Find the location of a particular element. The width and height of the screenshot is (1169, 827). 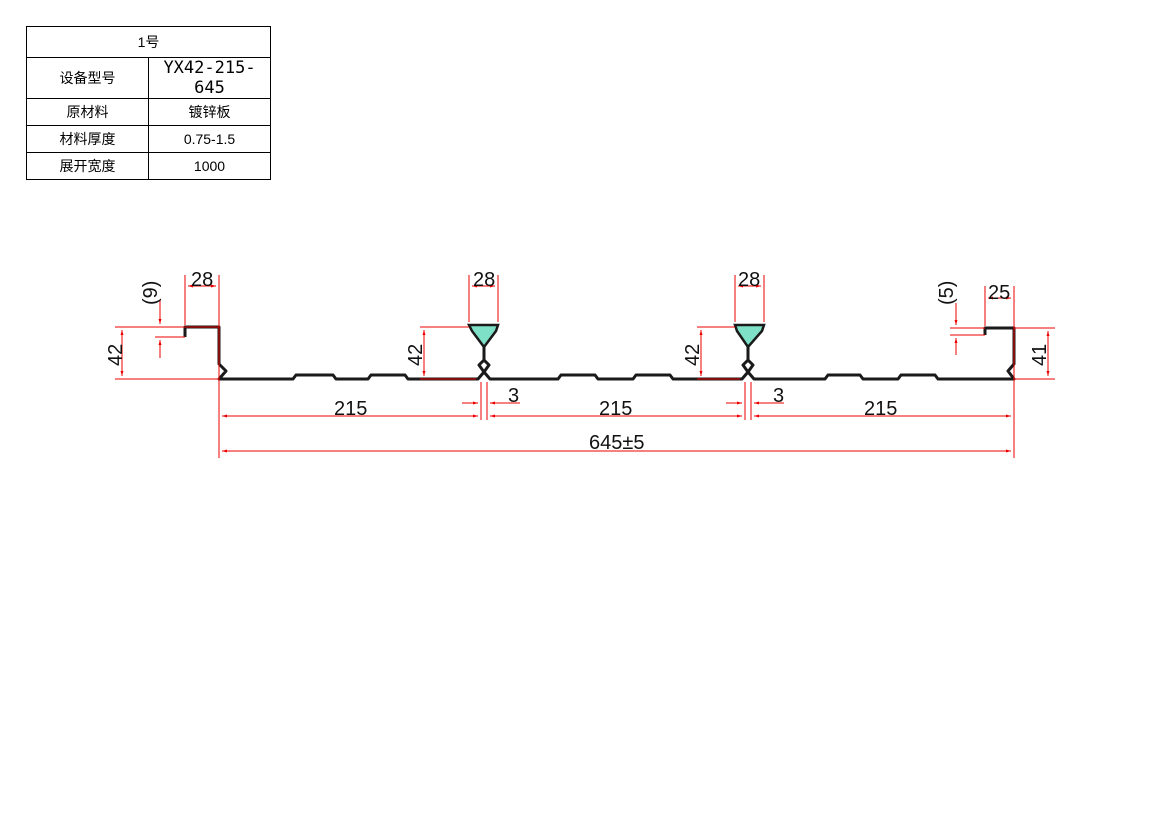

dim-span2: 215 is located at coordinates (615, 409).